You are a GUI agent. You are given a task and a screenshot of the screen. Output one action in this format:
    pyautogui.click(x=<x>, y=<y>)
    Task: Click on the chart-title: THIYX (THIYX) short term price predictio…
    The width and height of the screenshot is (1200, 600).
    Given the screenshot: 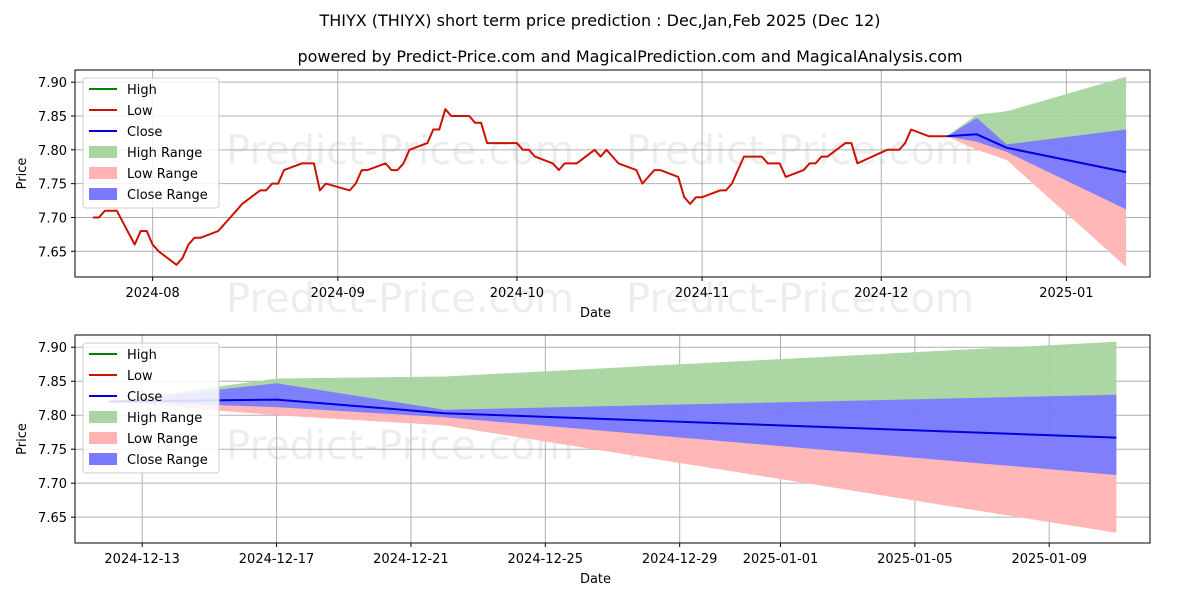 What is the action you would take?
    pyautogui.click(x=599, y=20)
    